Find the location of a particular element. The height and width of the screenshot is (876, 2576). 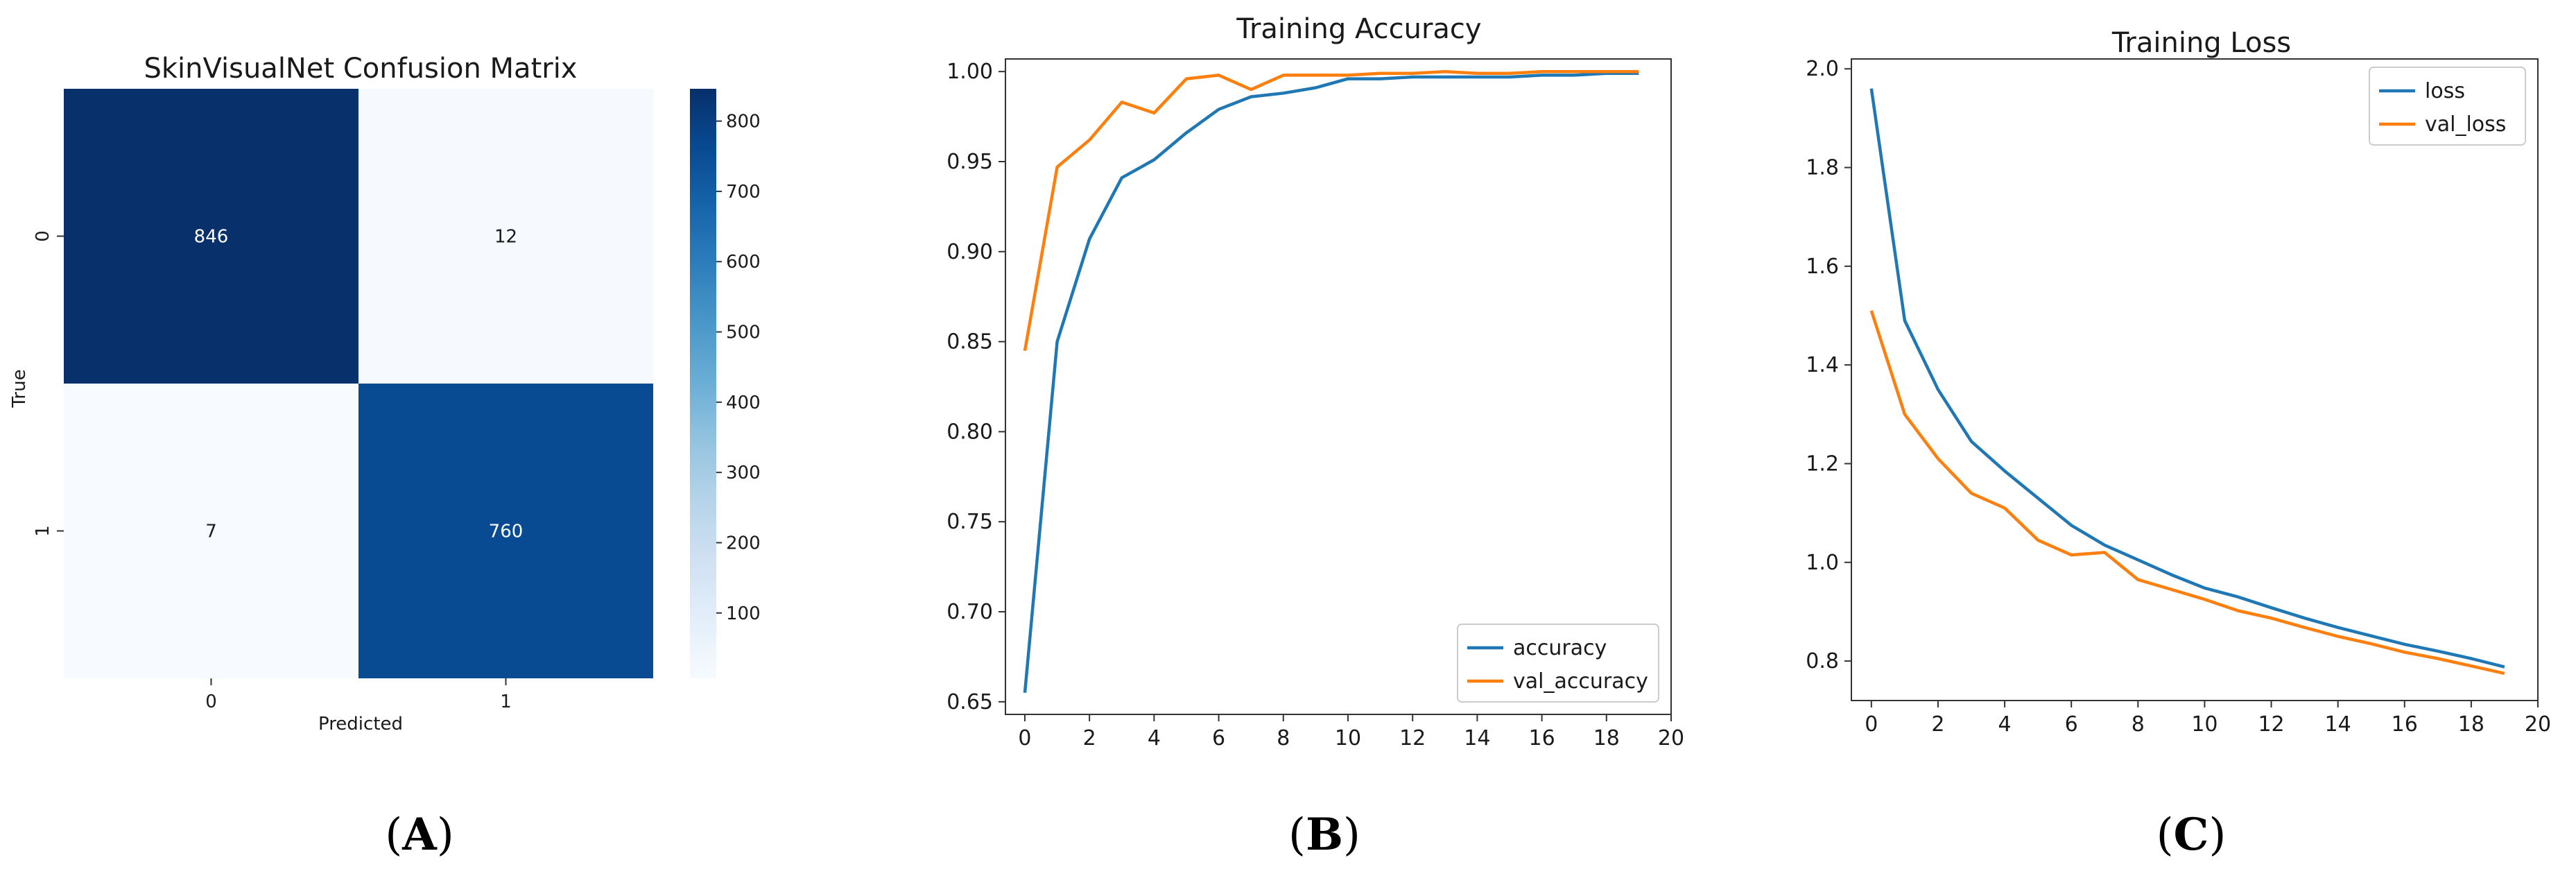

y-tick-label: 1.2 is located at coordinates (1822, 464).